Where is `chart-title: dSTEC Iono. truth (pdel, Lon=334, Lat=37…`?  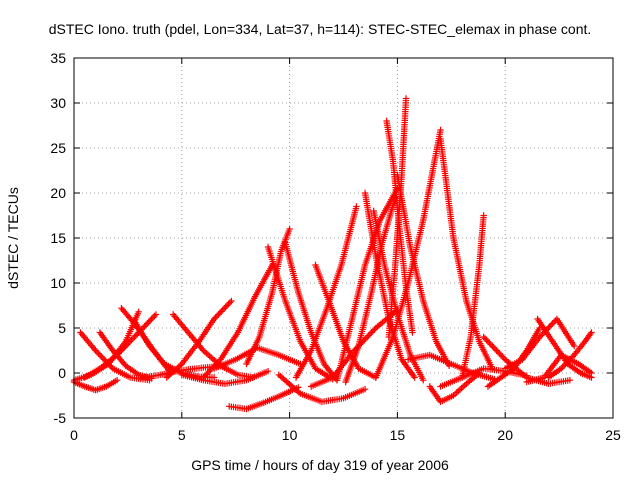
chart-title: dSTEC Iono. truth (pdel, Lon=334, Lat=37… is located at coordinates (320, 29).